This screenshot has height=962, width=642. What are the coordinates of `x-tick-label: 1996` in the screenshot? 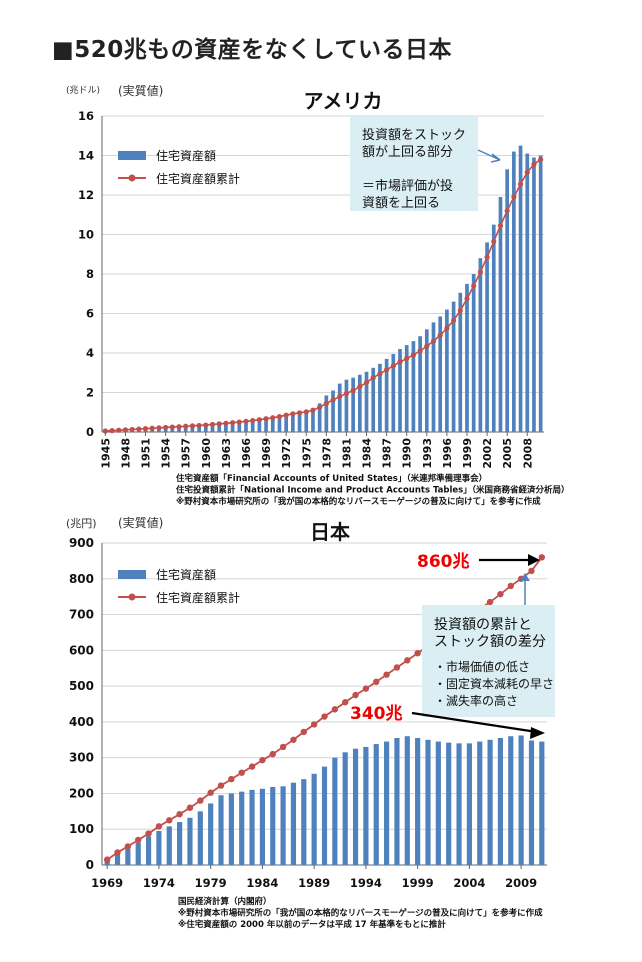 It's located at (447, 453).